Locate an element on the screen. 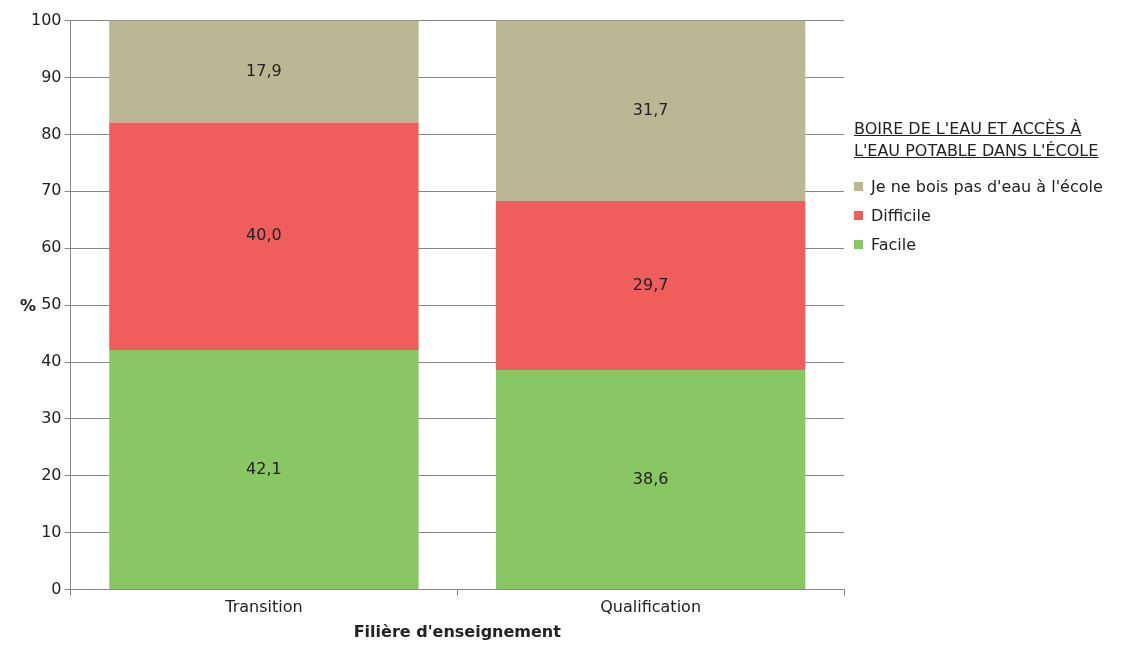  legend-label: Facile is located at coordinates (894, 244).